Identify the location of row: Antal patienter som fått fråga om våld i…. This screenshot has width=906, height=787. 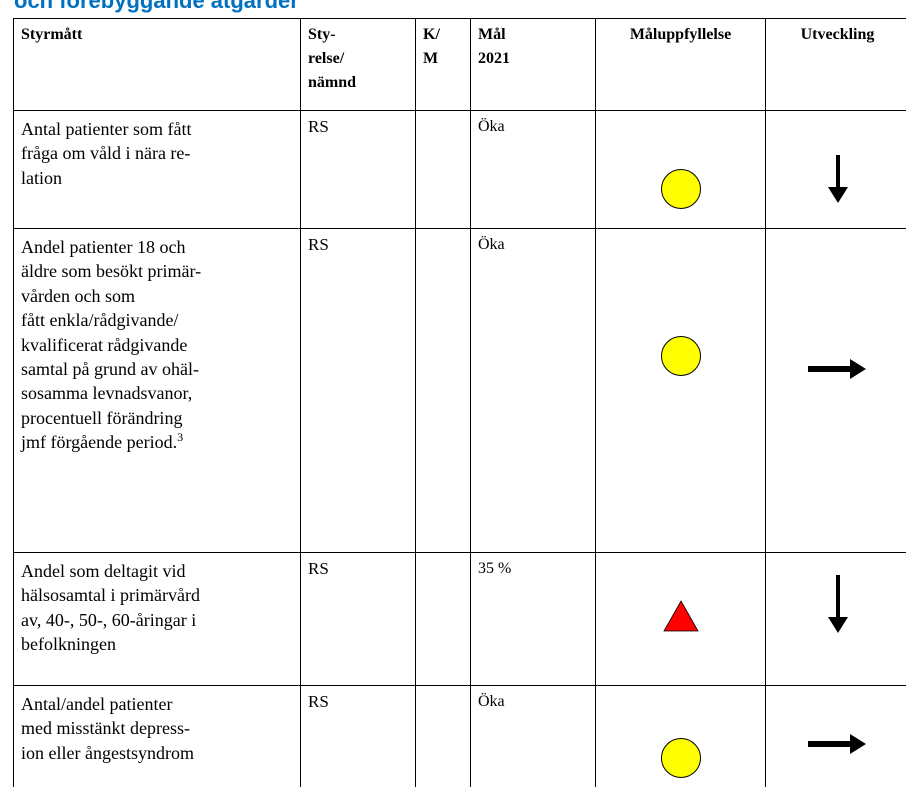
(459, 169).